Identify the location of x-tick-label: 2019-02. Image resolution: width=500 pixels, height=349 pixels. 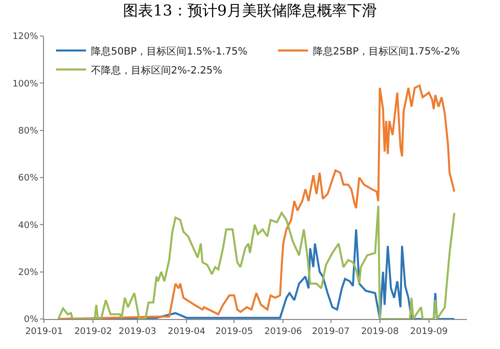
(93, 331).